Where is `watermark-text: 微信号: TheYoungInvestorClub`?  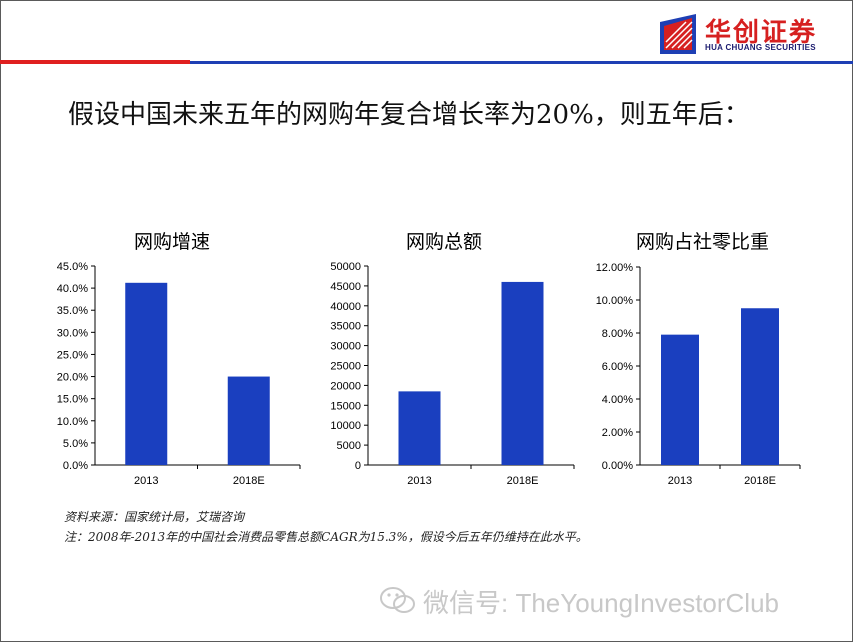 watermark-text: 微信号: TheYoungInvestorClub is located at coordinates (601, 603).